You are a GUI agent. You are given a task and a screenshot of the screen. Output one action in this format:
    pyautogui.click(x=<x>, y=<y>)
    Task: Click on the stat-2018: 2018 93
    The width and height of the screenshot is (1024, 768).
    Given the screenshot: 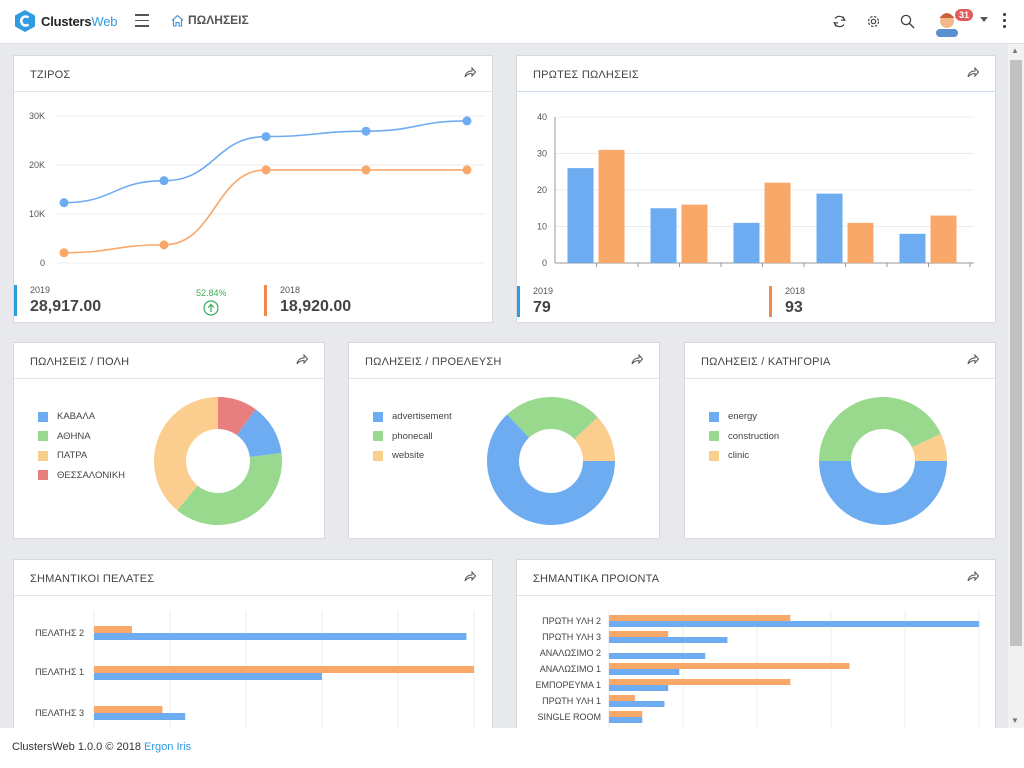 What is the action you would take?
    pyautogui.click(x=787, y=301)
    